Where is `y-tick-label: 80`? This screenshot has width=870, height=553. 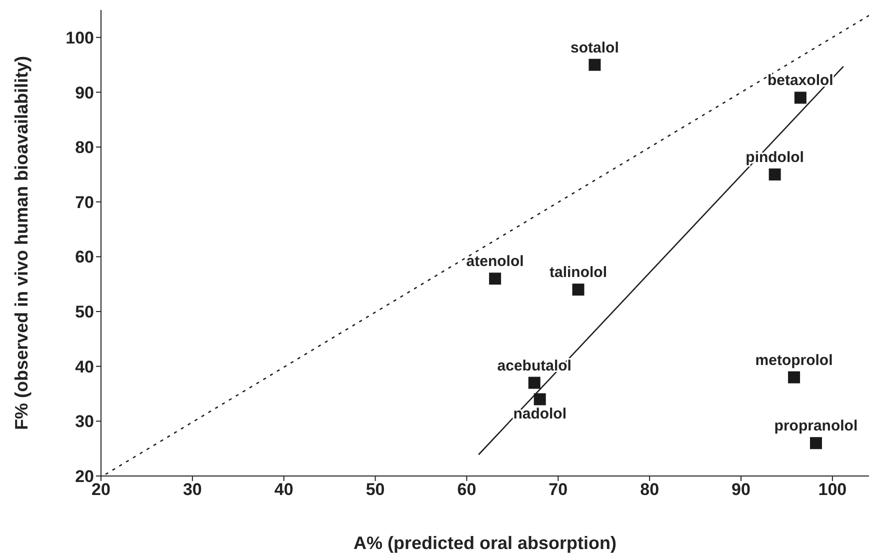
y-tick-label: 80 is located at coordinates (84, 148).